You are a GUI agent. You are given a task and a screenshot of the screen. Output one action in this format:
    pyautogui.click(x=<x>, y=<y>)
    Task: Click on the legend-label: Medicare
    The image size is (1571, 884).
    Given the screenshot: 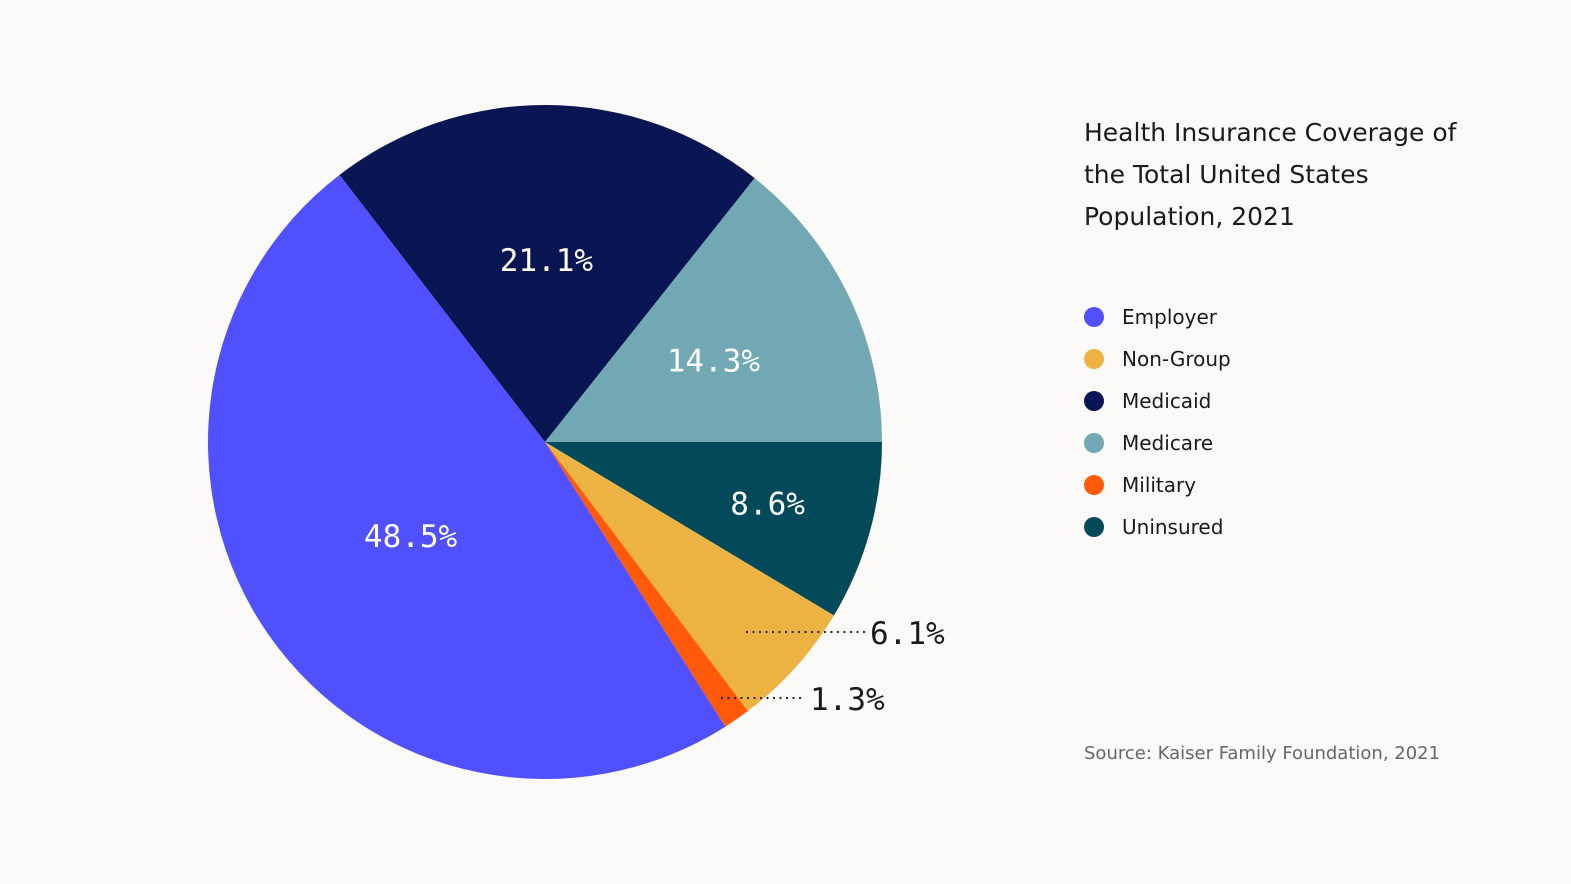 What is the action you would take?
    pyautogui.click(x=1168, y=443)
    